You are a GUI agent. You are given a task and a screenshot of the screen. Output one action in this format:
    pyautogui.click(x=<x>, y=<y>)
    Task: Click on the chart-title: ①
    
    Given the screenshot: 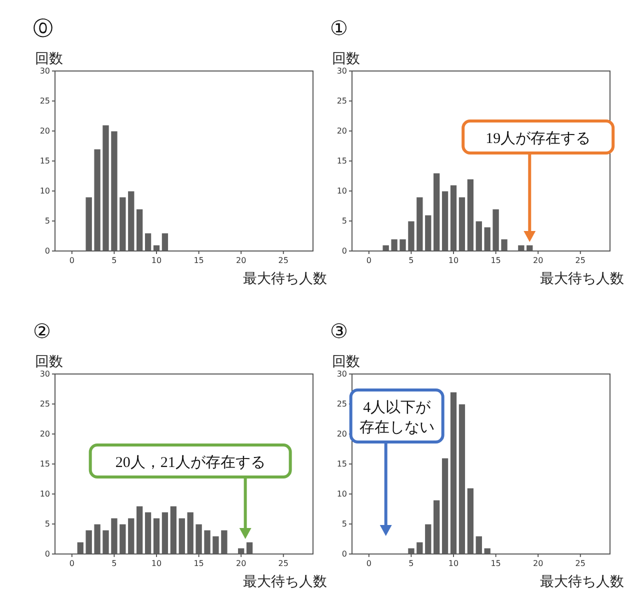 What is the action you would take?
    pyautogui.click(x=339, y=28)
    